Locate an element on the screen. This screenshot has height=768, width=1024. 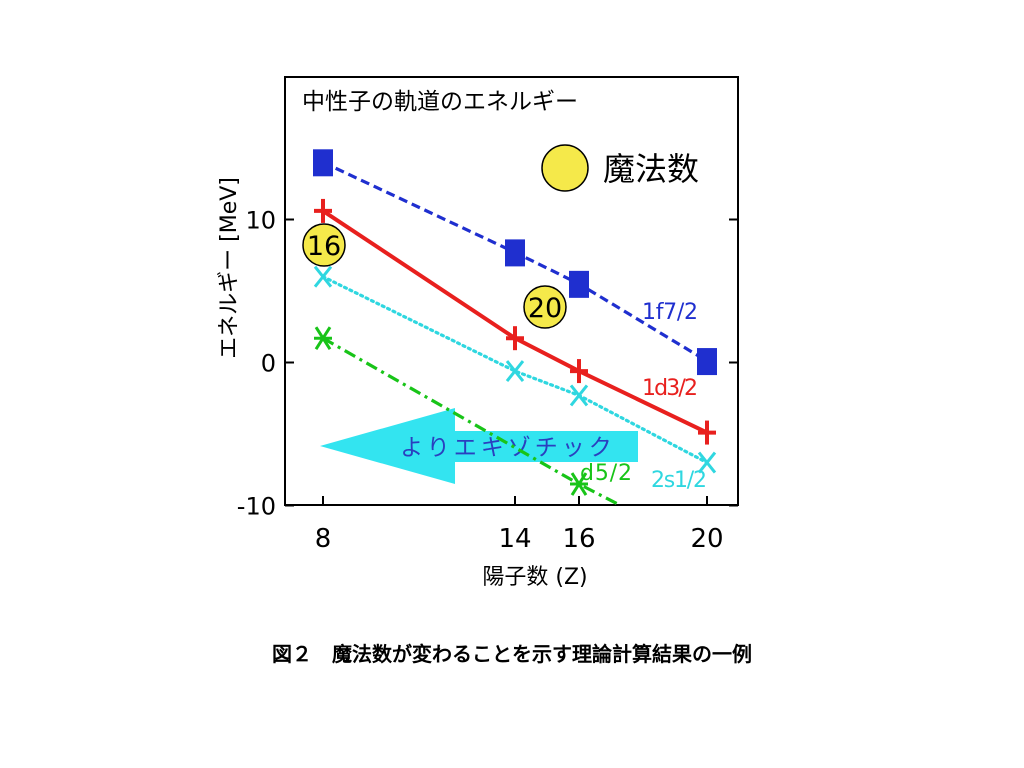
y-tick-label: 10 is located at coordinates (260, 221).